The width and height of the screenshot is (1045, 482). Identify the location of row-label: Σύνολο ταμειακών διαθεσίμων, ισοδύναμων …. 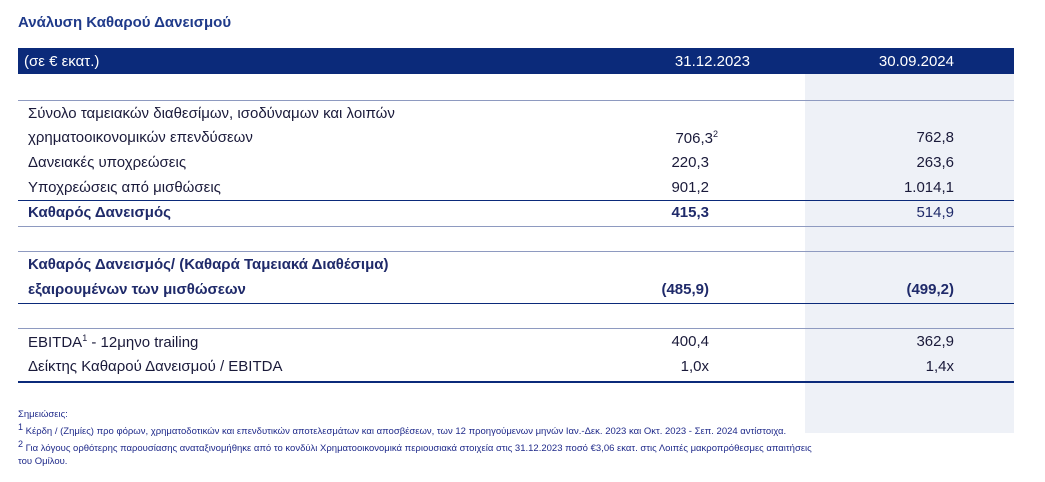
(211, 113).